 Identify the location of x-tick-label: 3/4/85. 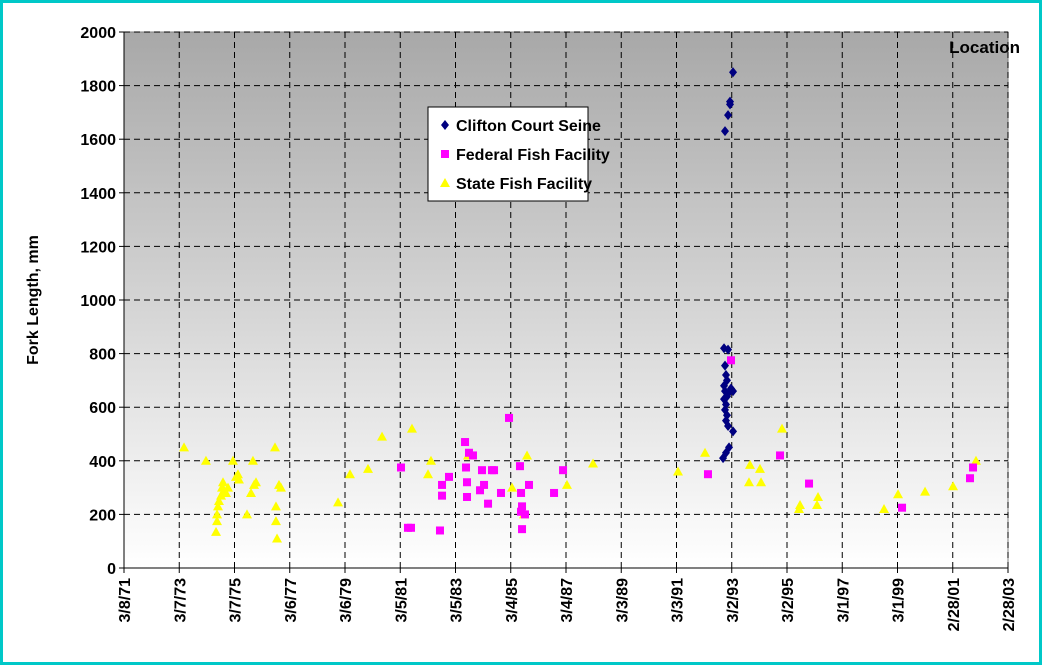
(512, 600).